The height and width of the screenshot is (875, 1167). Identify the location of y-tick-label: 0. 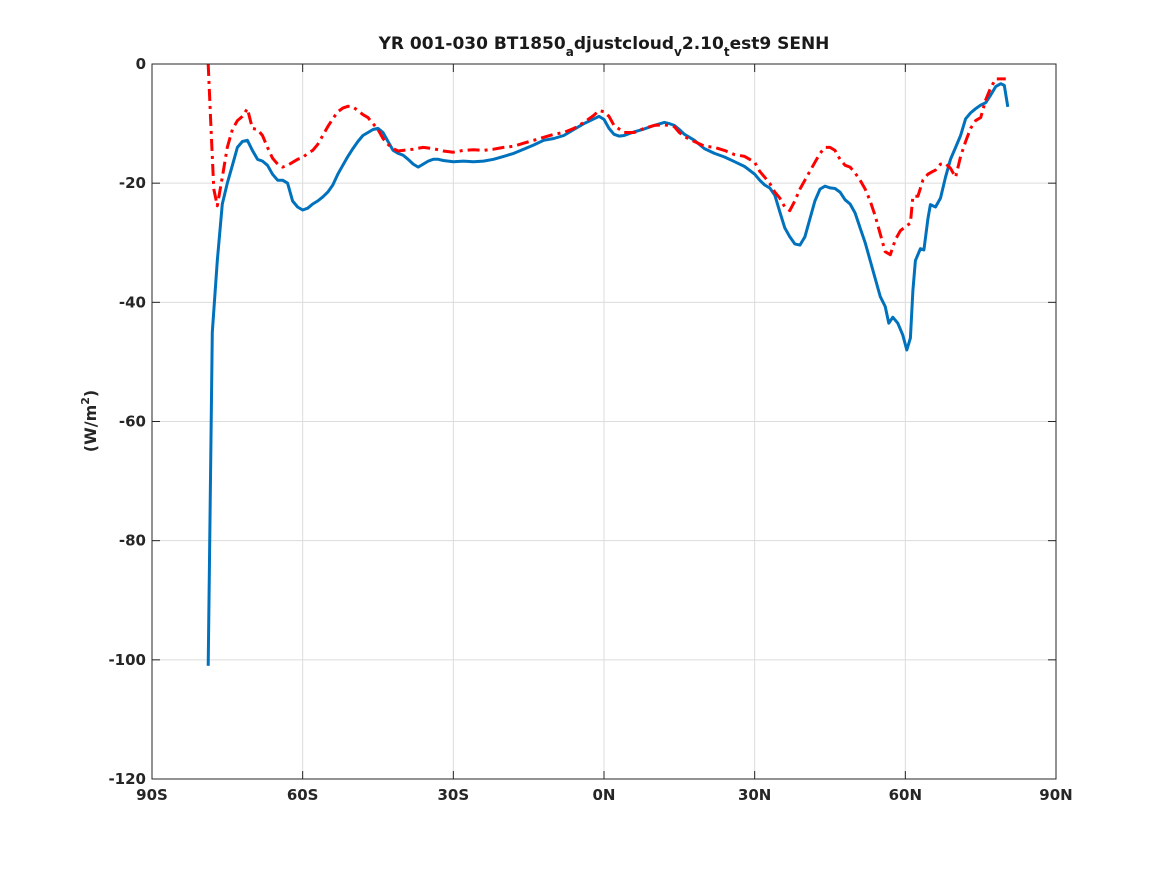
(141, 64).